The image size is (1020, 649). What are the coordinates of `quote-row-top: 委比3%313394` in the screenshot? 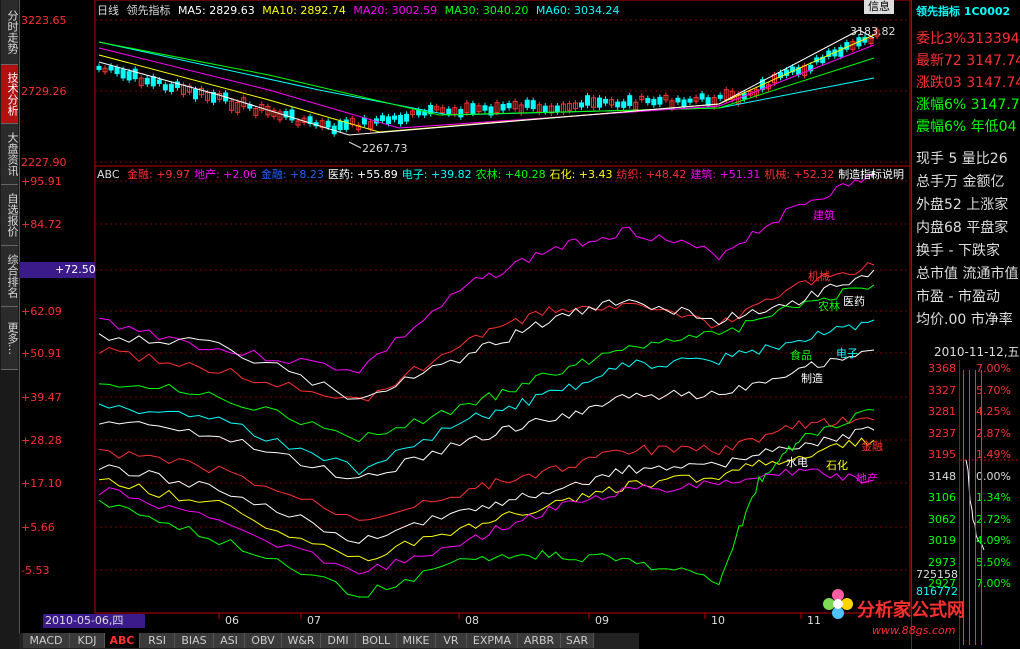 It's located at (968, 39).